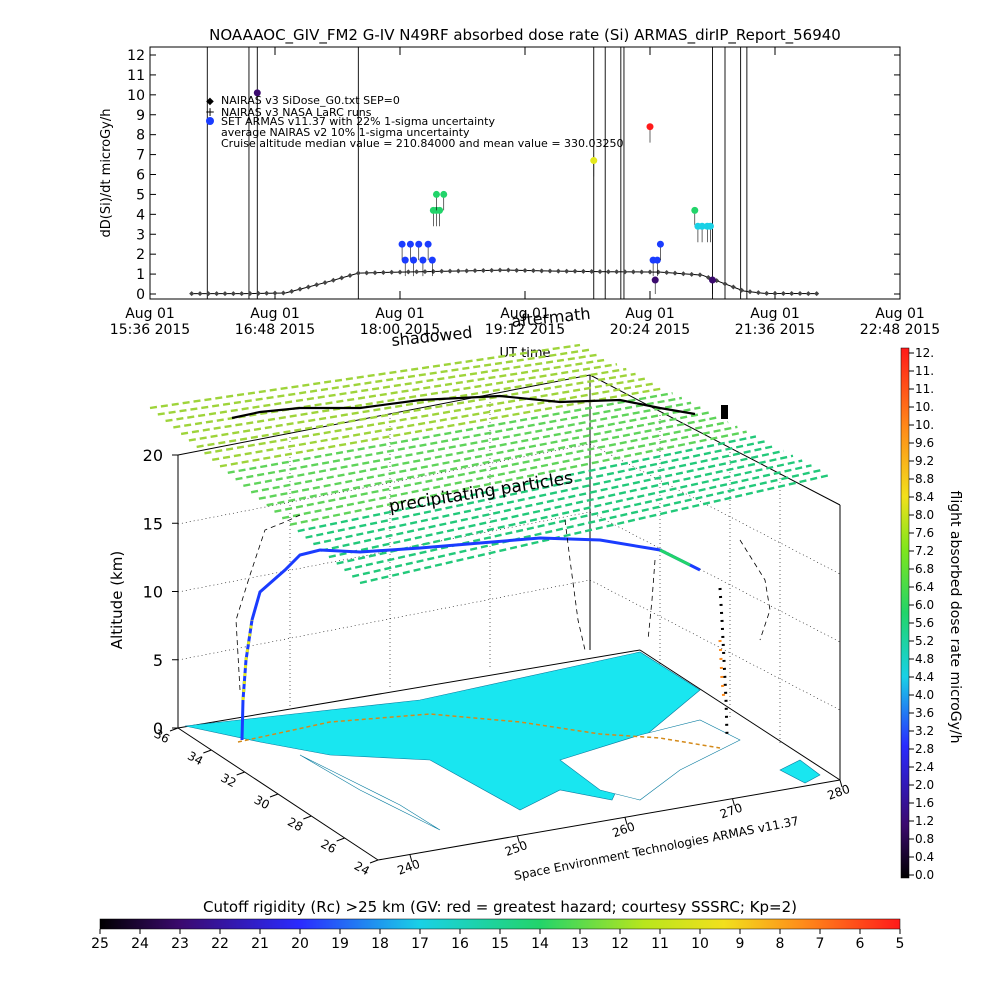 The width and height of the screenshot is (1000, 1000). I want to click on map-region, so click(442, 731).